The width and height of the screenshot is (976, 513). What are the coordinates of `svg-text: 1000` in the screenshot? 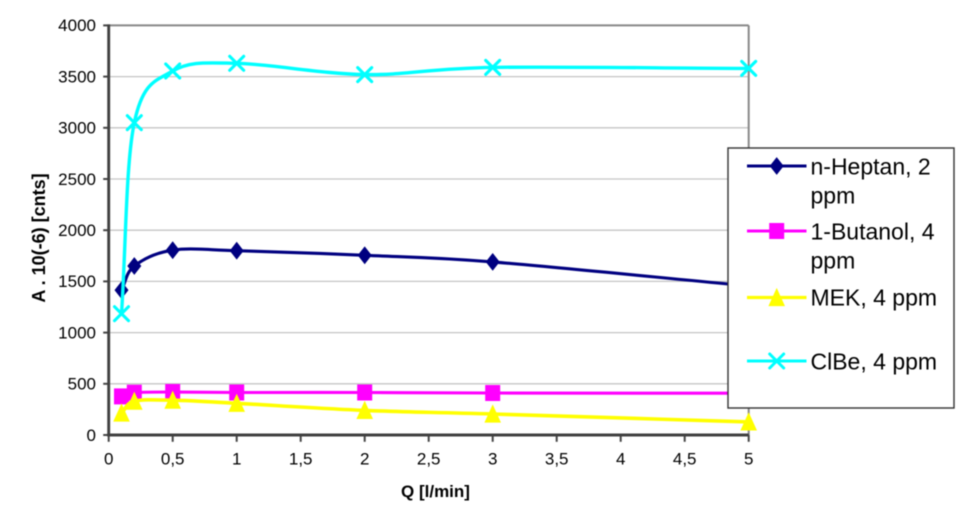 It's located at (77, 332).